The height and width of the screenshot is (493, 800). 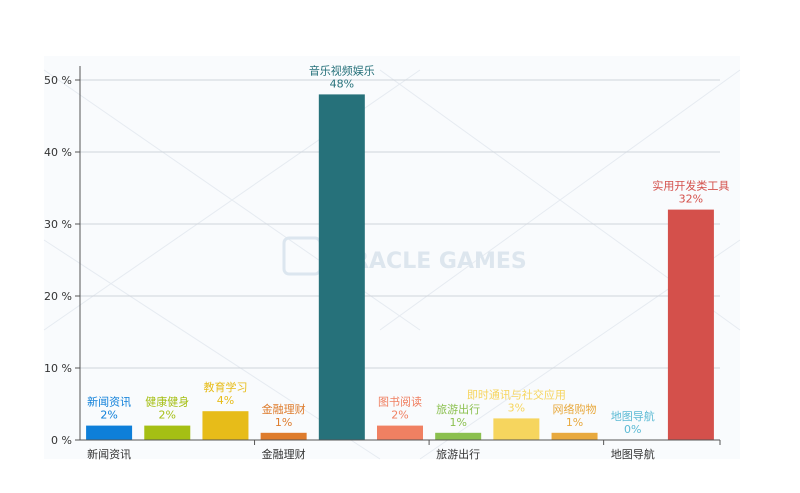 What do you see at coordinates (633, 454) in the screenshot?
I see `x-tick-label: 地图导航` at bounding box center [633, 454].